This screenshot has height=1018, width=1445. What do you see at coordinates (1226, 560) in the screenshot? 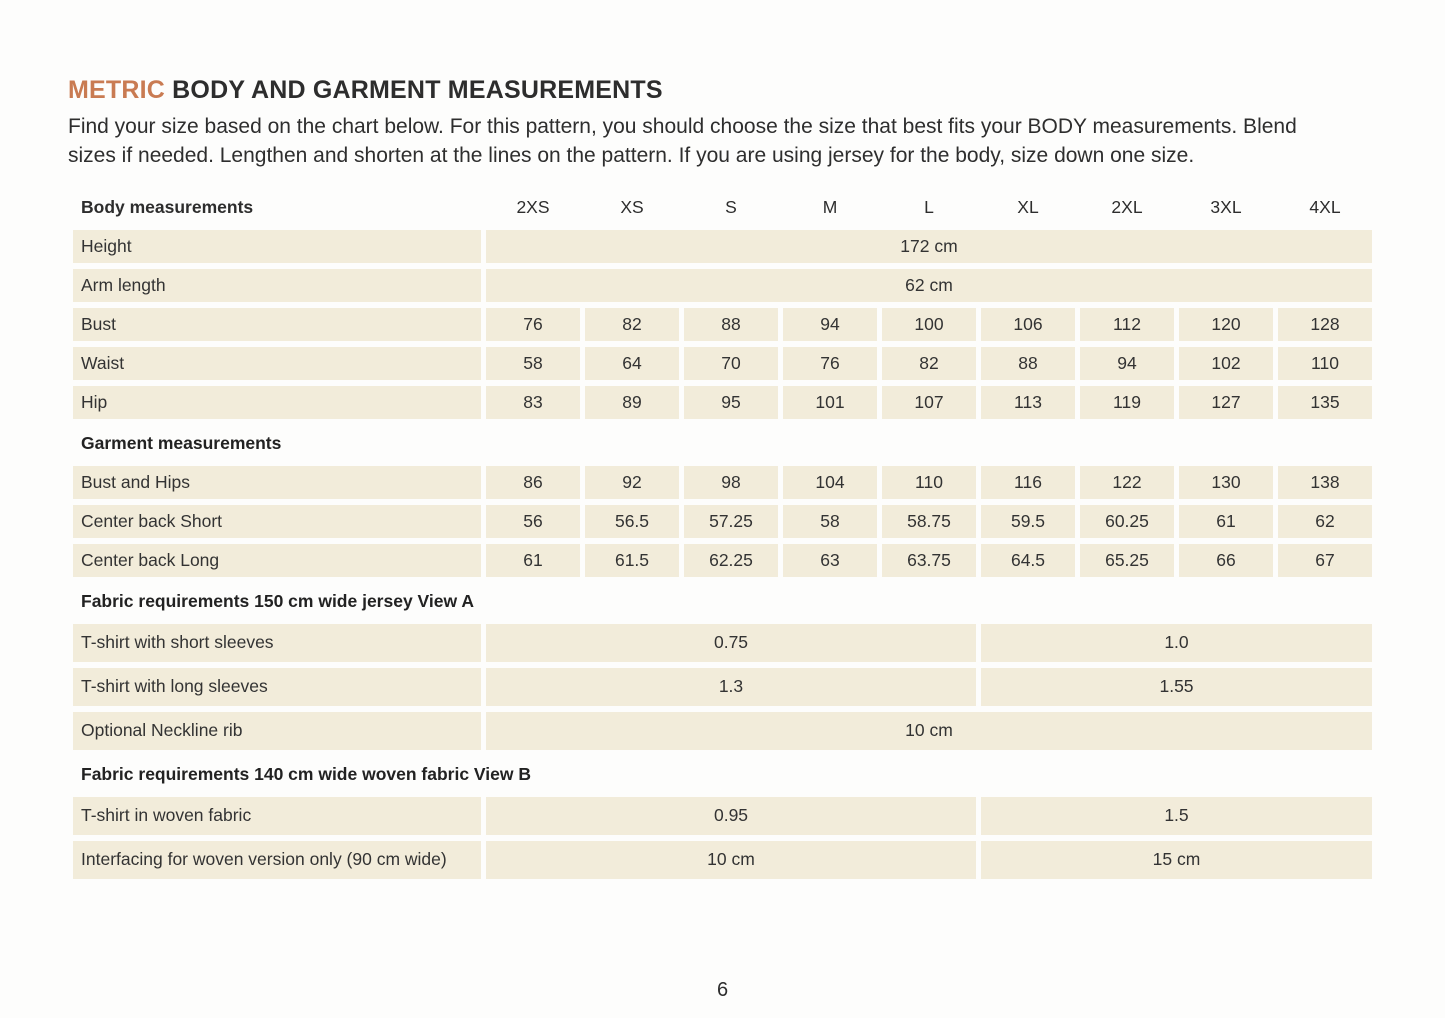
I see `value-cell: 66` at bounding box center [1226, 560].